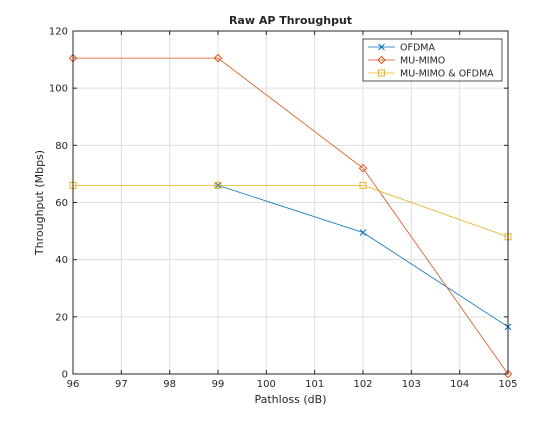 This screenshot has height=425, width=560. What do you see at coordinates (290, 20) in the screenshot?
I see `chart-title: Raw AP Throughput` at bounding box center [290, 20].